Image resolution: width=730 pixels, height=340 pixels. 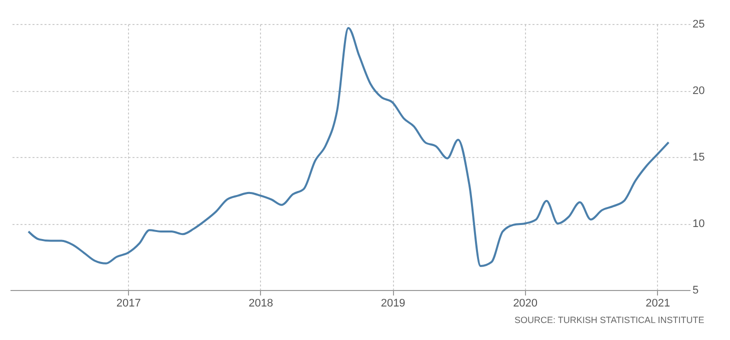 I want to click on source-note: SOURCE: TURKISH STATISTICAL INSTITUTE, so click(x=609, y=320).